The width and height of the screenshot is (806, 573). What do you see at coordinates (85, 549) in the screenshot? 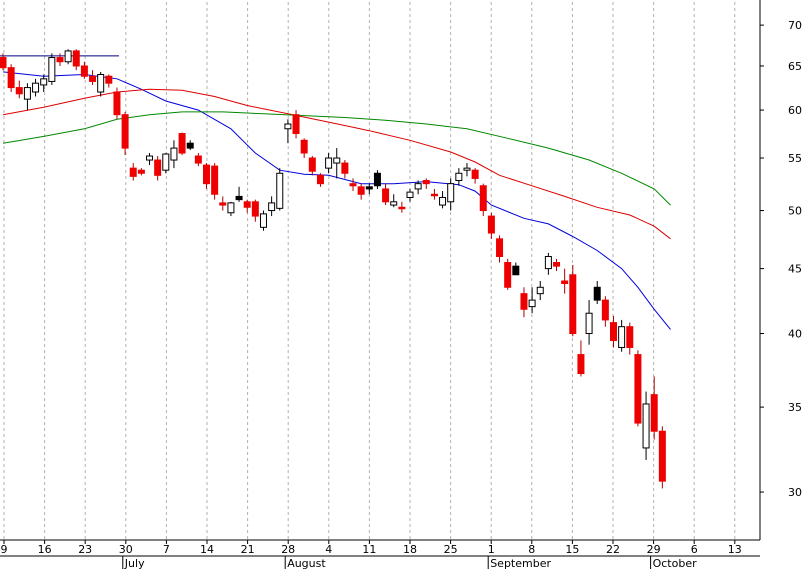
I see `x-tick-label: 23` at bounding box center [85, 549].